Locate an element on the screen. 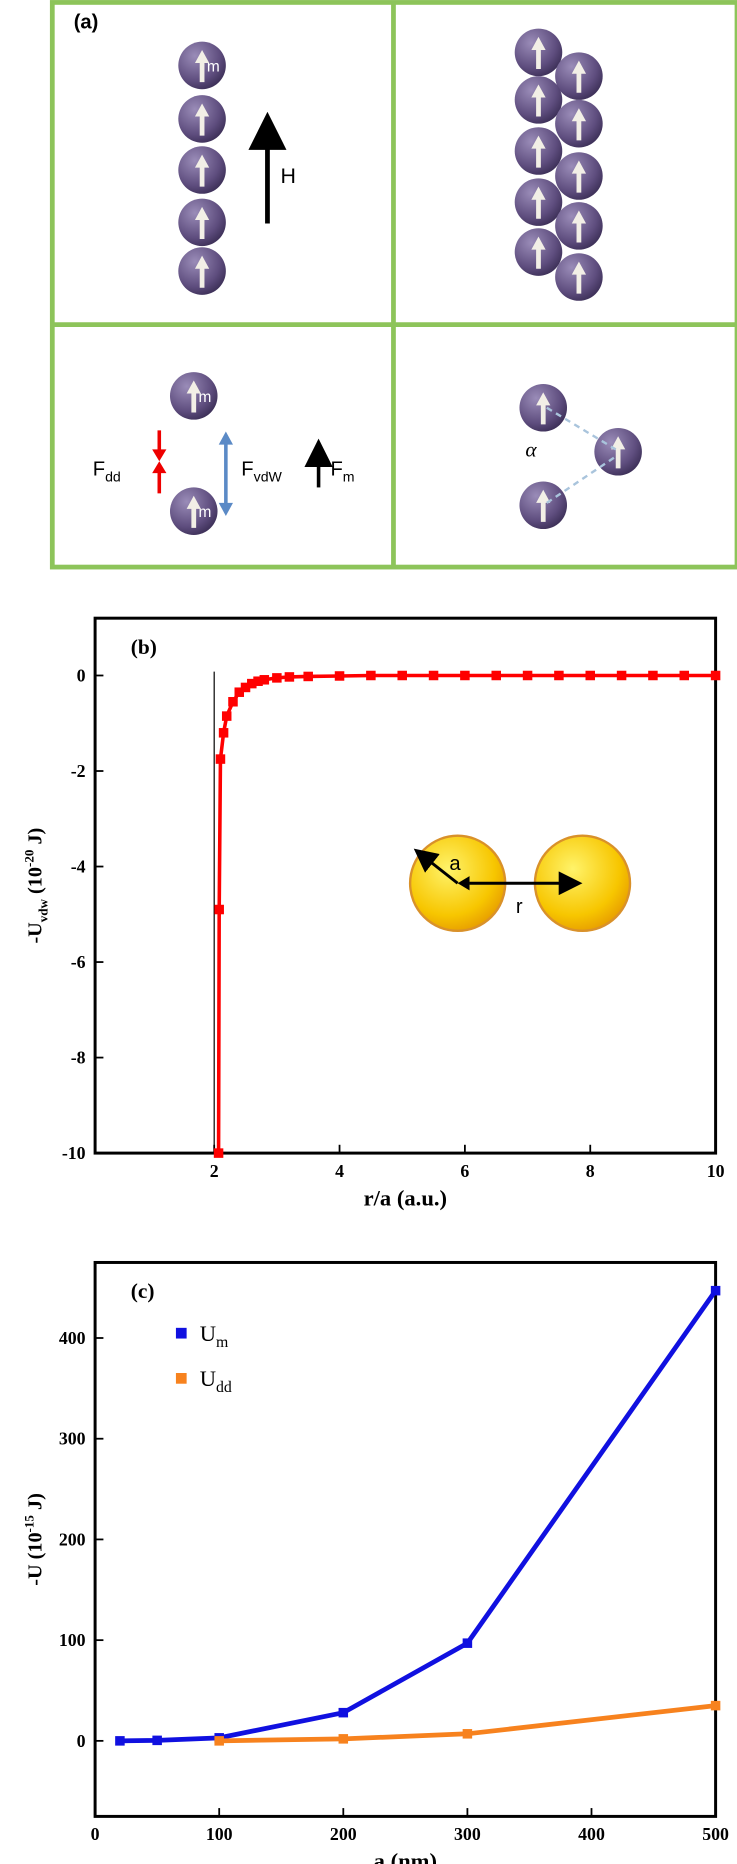  panel-label: (c) is located at coordinates (143, 1291).